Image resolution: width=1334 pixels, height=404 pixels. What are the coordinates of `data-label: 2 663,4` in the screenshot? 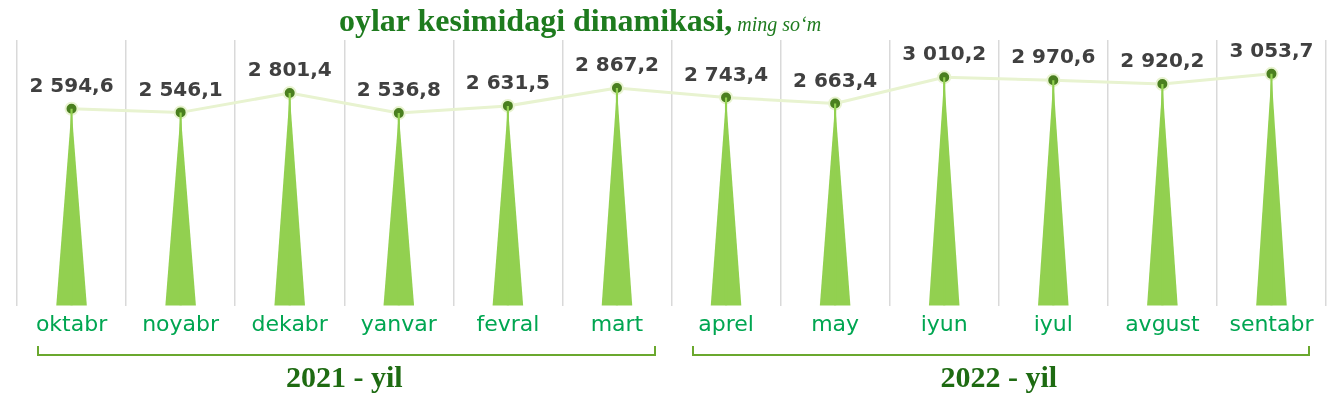 It's located at (835, 79).